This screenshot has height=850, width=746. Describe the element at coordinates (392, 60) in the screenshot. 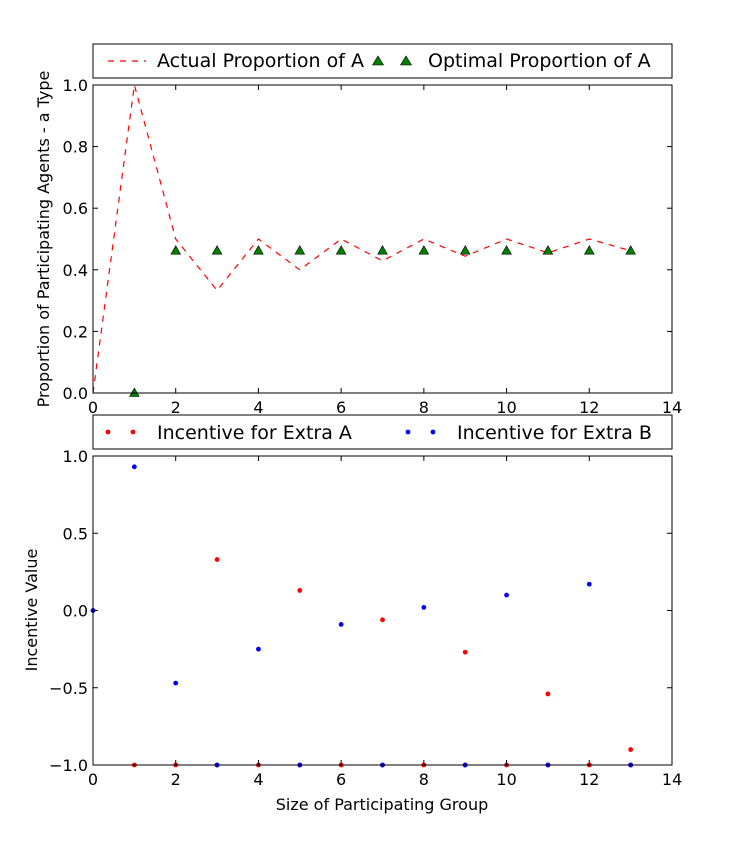

I see `legend-optimal-swatch` at that location.